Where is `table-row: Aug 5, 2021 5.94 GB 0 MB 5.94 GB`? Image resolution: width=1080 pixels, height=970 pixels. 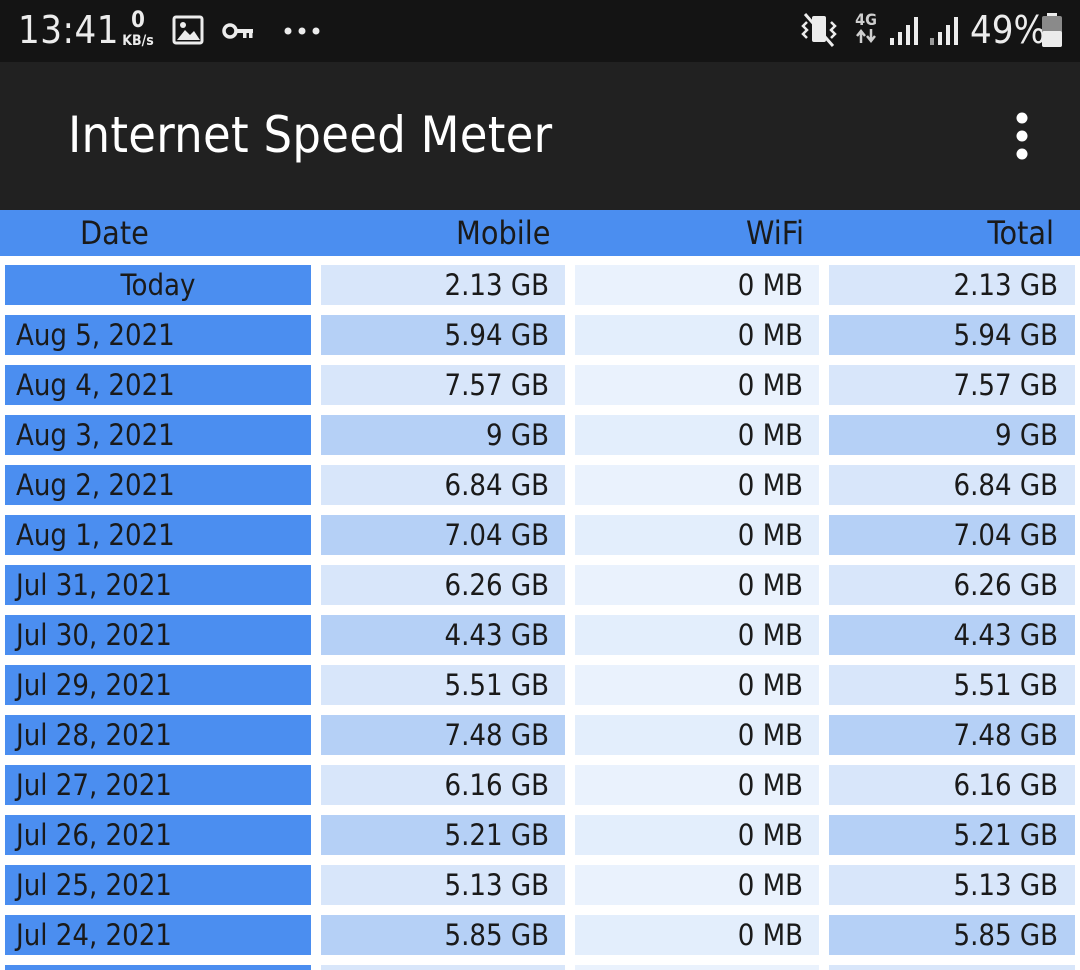
table-row: Aug 5, 2021 5.94 GB 0 MB 5.94 GB is located at coordinates (540, 335).